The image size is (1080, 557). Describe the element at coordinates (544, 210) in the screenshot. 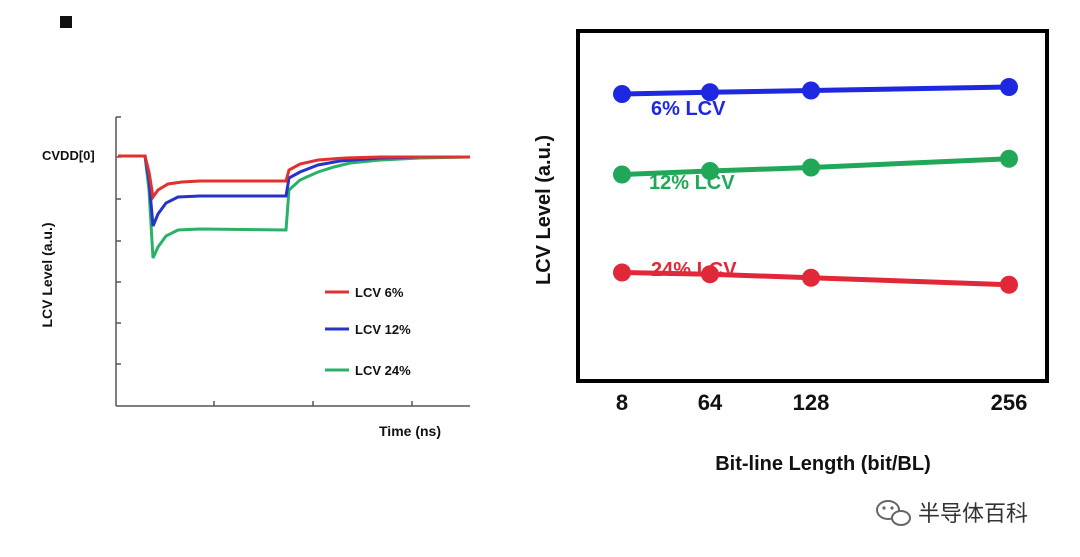

I see `right-y-axis-label: LCV Level (a.u.)` at that location.